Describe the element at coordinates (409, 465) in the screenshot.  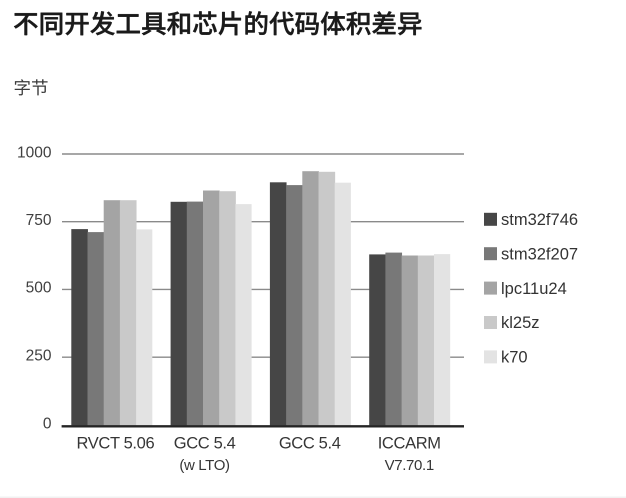
I see `svg-text: V7.70.1` at that location.